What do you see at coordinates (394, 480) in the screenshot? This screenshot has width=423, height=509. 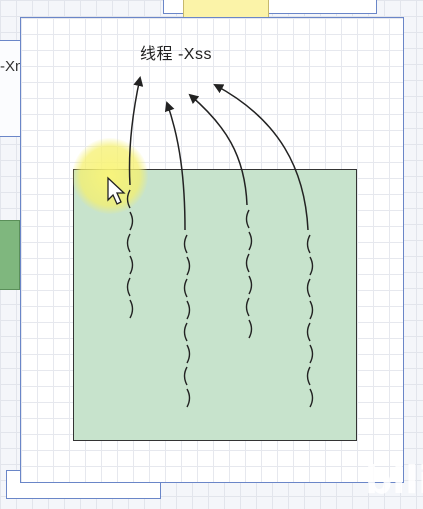 I see `watermark: bili` at bounding box center [394, 480].